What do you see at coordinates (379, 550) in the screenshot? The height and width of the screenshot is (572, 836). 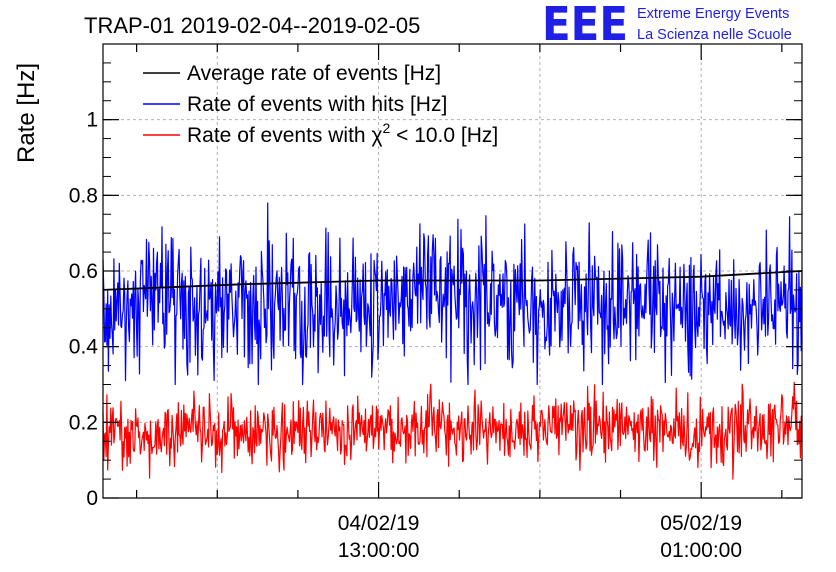 I see `x-tick-label-time: 13:00:00` at bounding box center [379, 550].